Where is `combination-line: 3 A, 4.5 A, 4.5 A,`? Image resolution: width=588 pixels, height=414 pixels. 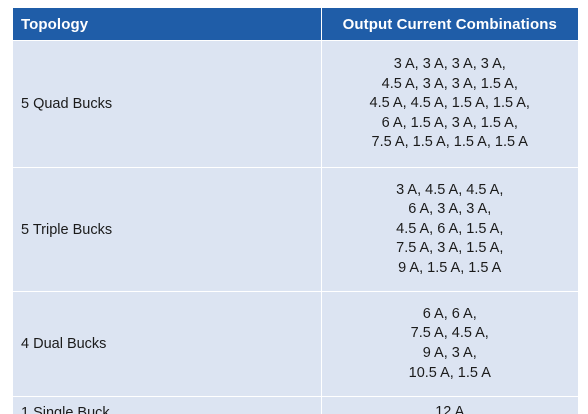
combination-line: 3 A, 4.5 A, 4.5 A, is located at coordinates (450, 189).